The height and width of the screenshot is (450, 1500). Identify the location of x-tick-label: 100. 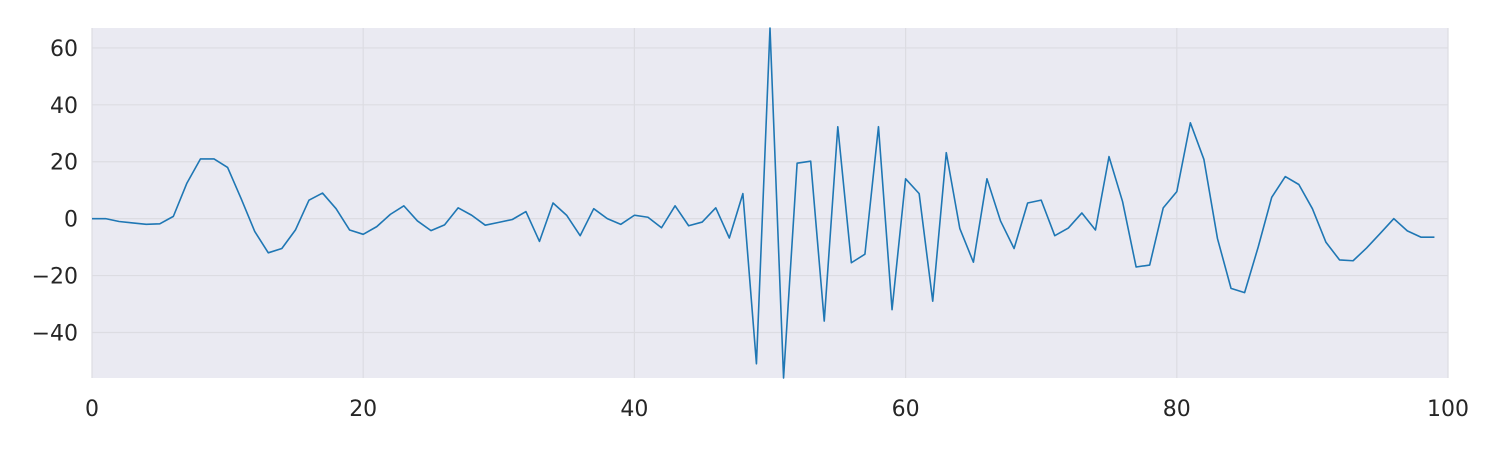
(1448, 409).